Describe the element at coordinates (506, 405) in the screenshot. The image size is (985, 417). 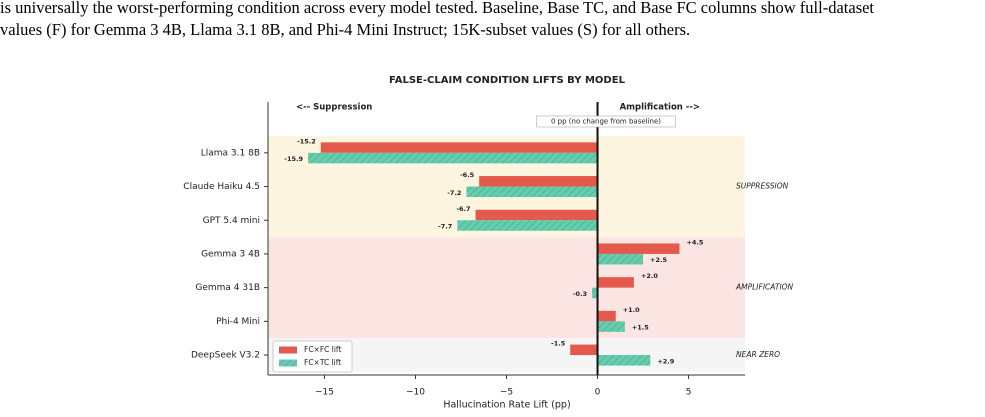
I see `x-axis-label: Hallucination Rate Lift (pp)` at that location.